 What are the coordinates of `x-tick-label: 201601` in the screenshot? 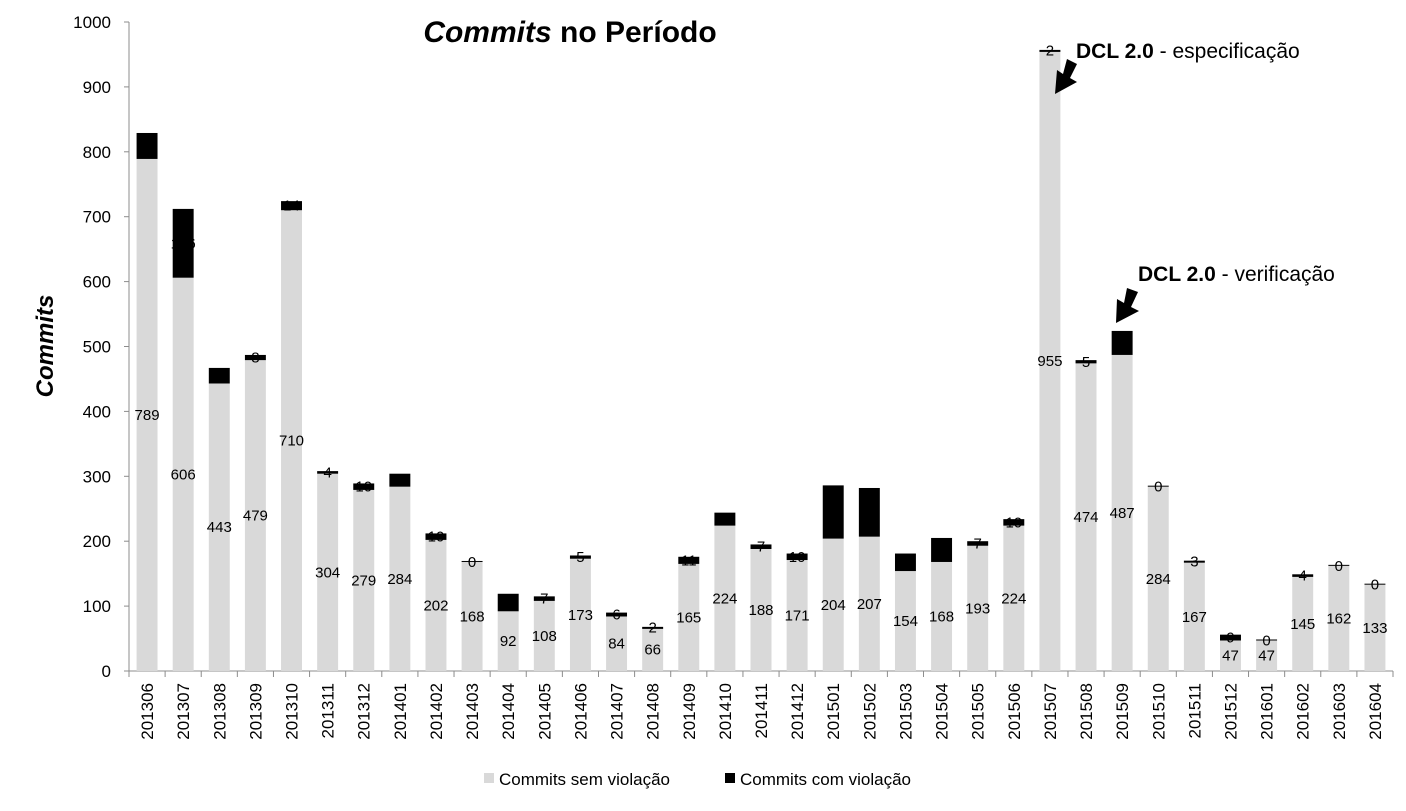 It's located at (1267, 711).